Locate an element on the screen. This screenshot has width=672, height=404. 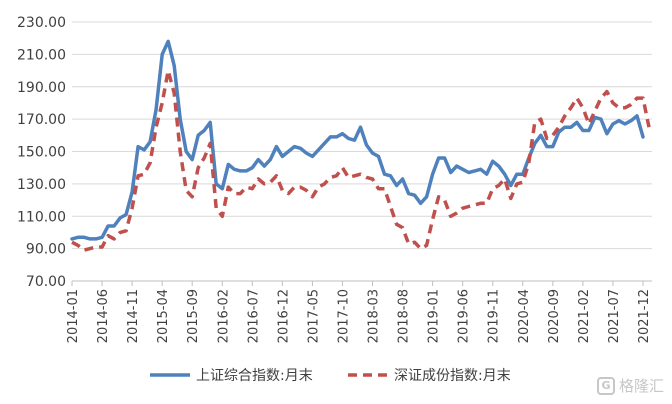
x-tick-label: 2018-03 is located at coordinates (374, 316).